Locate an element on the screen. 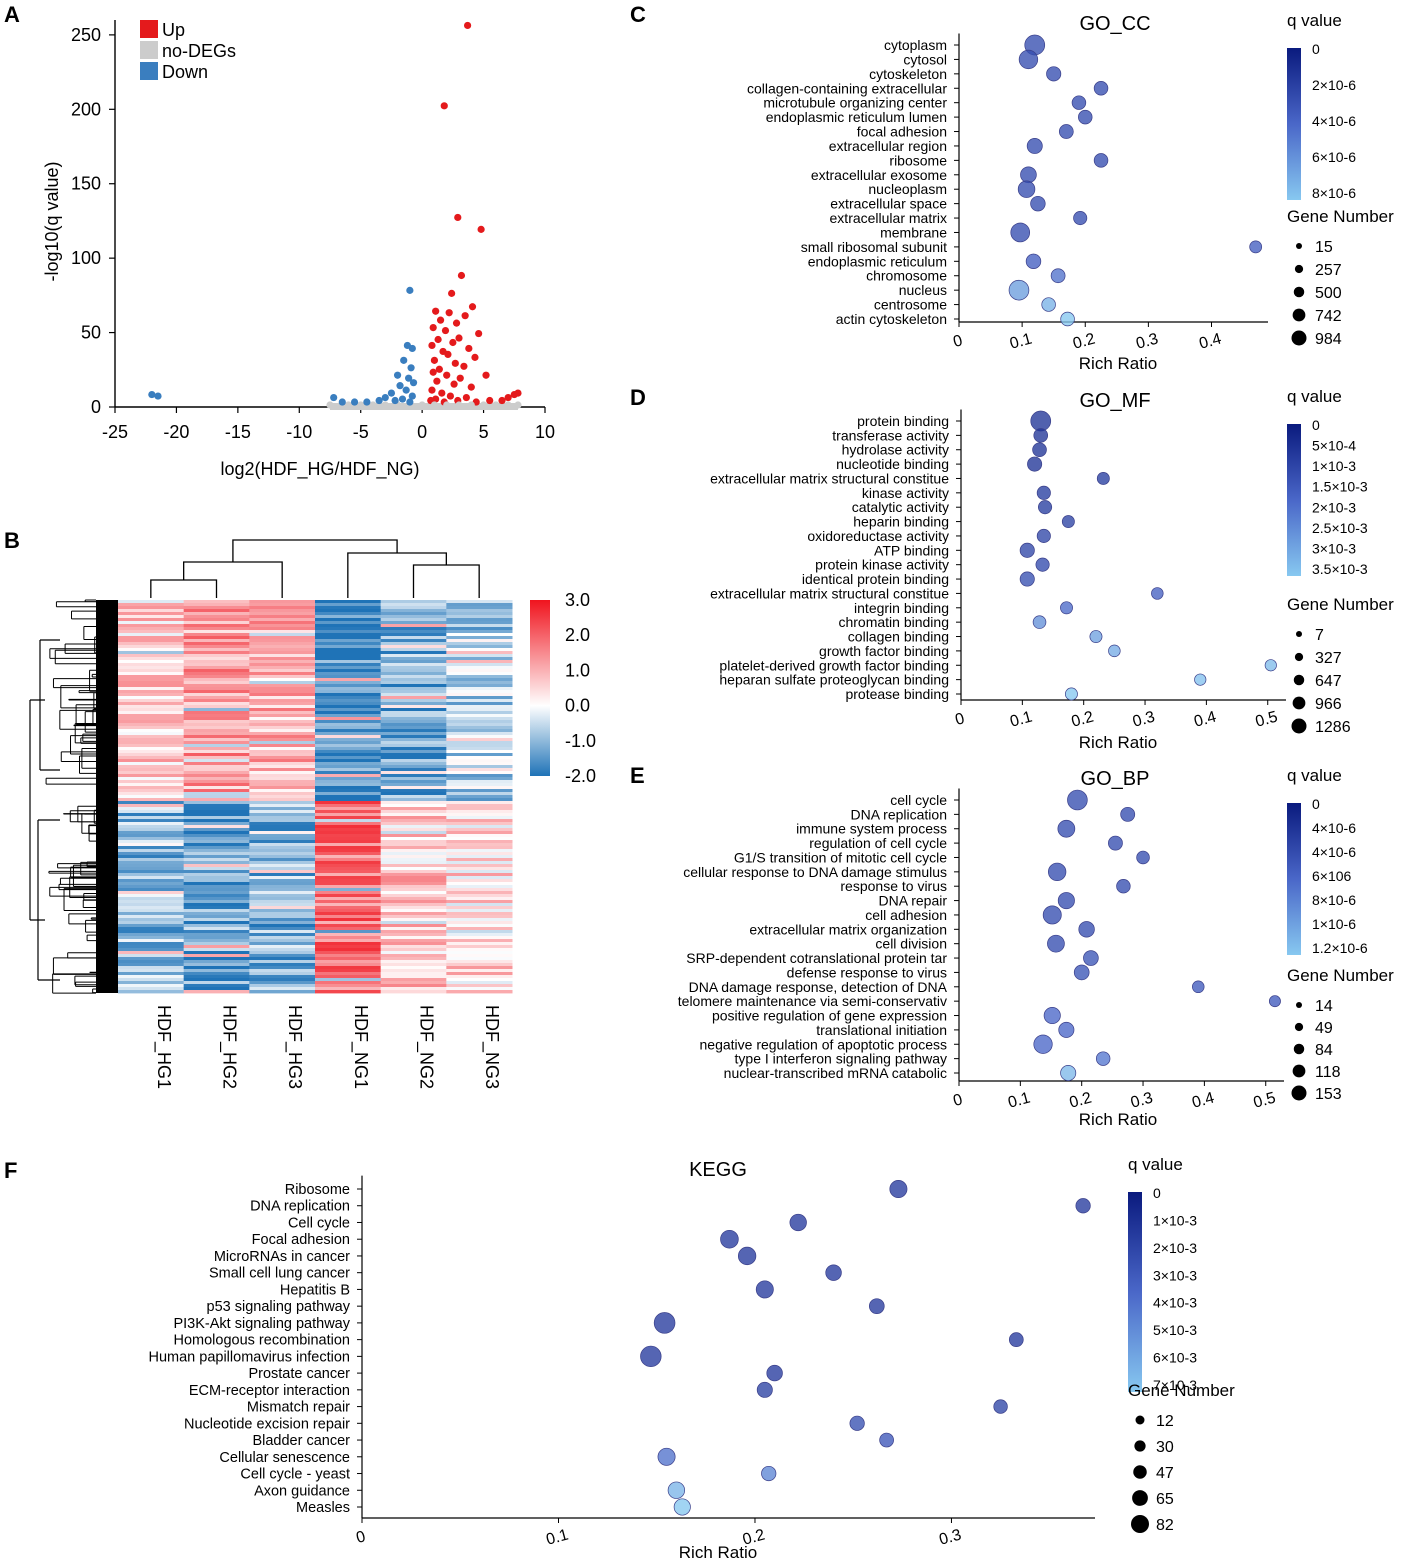  term-label-dna-replication: DNA replication is located at coordinates (300, 1207).